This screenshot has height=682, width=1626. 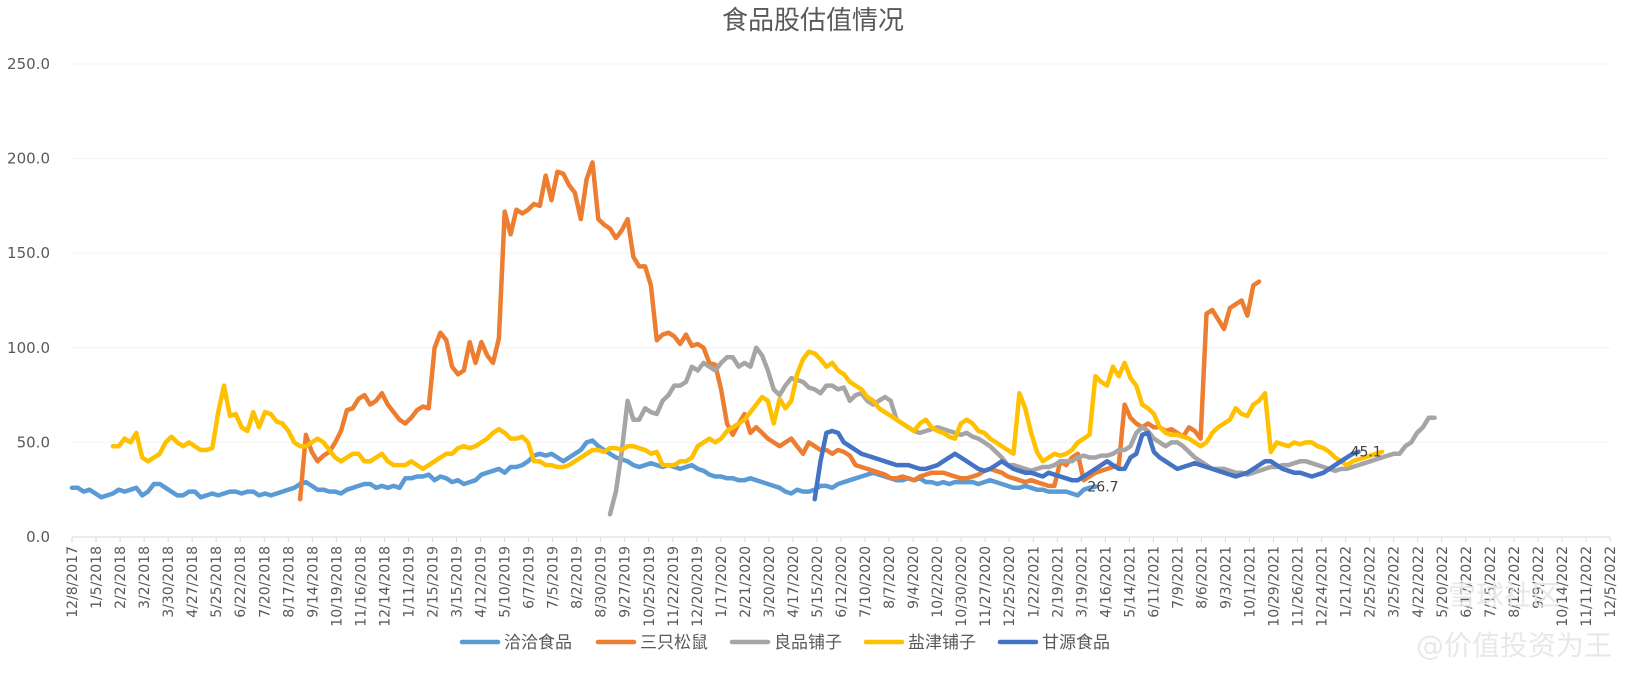 I want to click on x-tick-label: 3/30/2018, so click(x=169, y=582).